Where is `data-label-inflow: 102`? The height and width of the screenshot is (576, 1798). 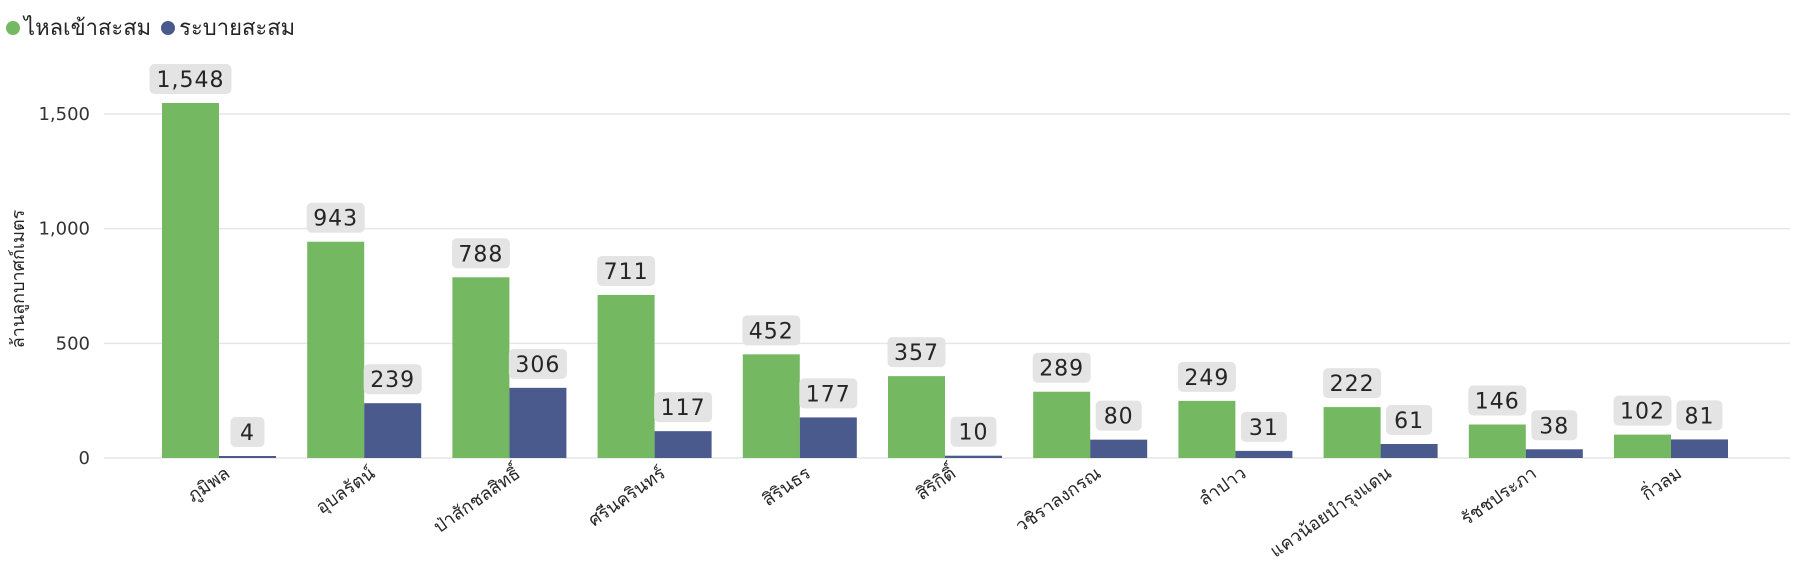 data-label-inflow: 102 is located at coordinates (1642, 412).